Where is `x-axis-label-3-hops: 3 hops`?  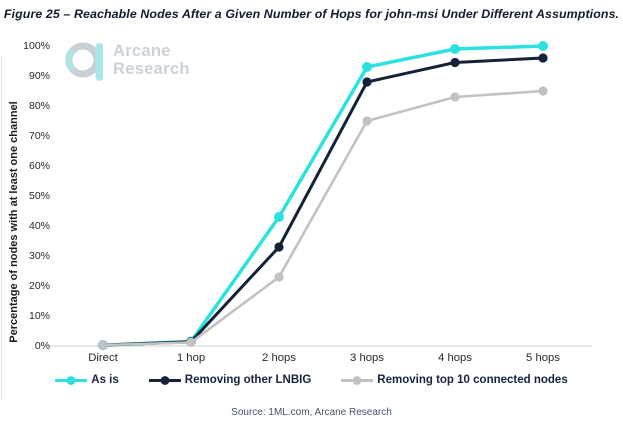
x-axis-label-3-hops: 3 hops is located at coordinates (367, 358).